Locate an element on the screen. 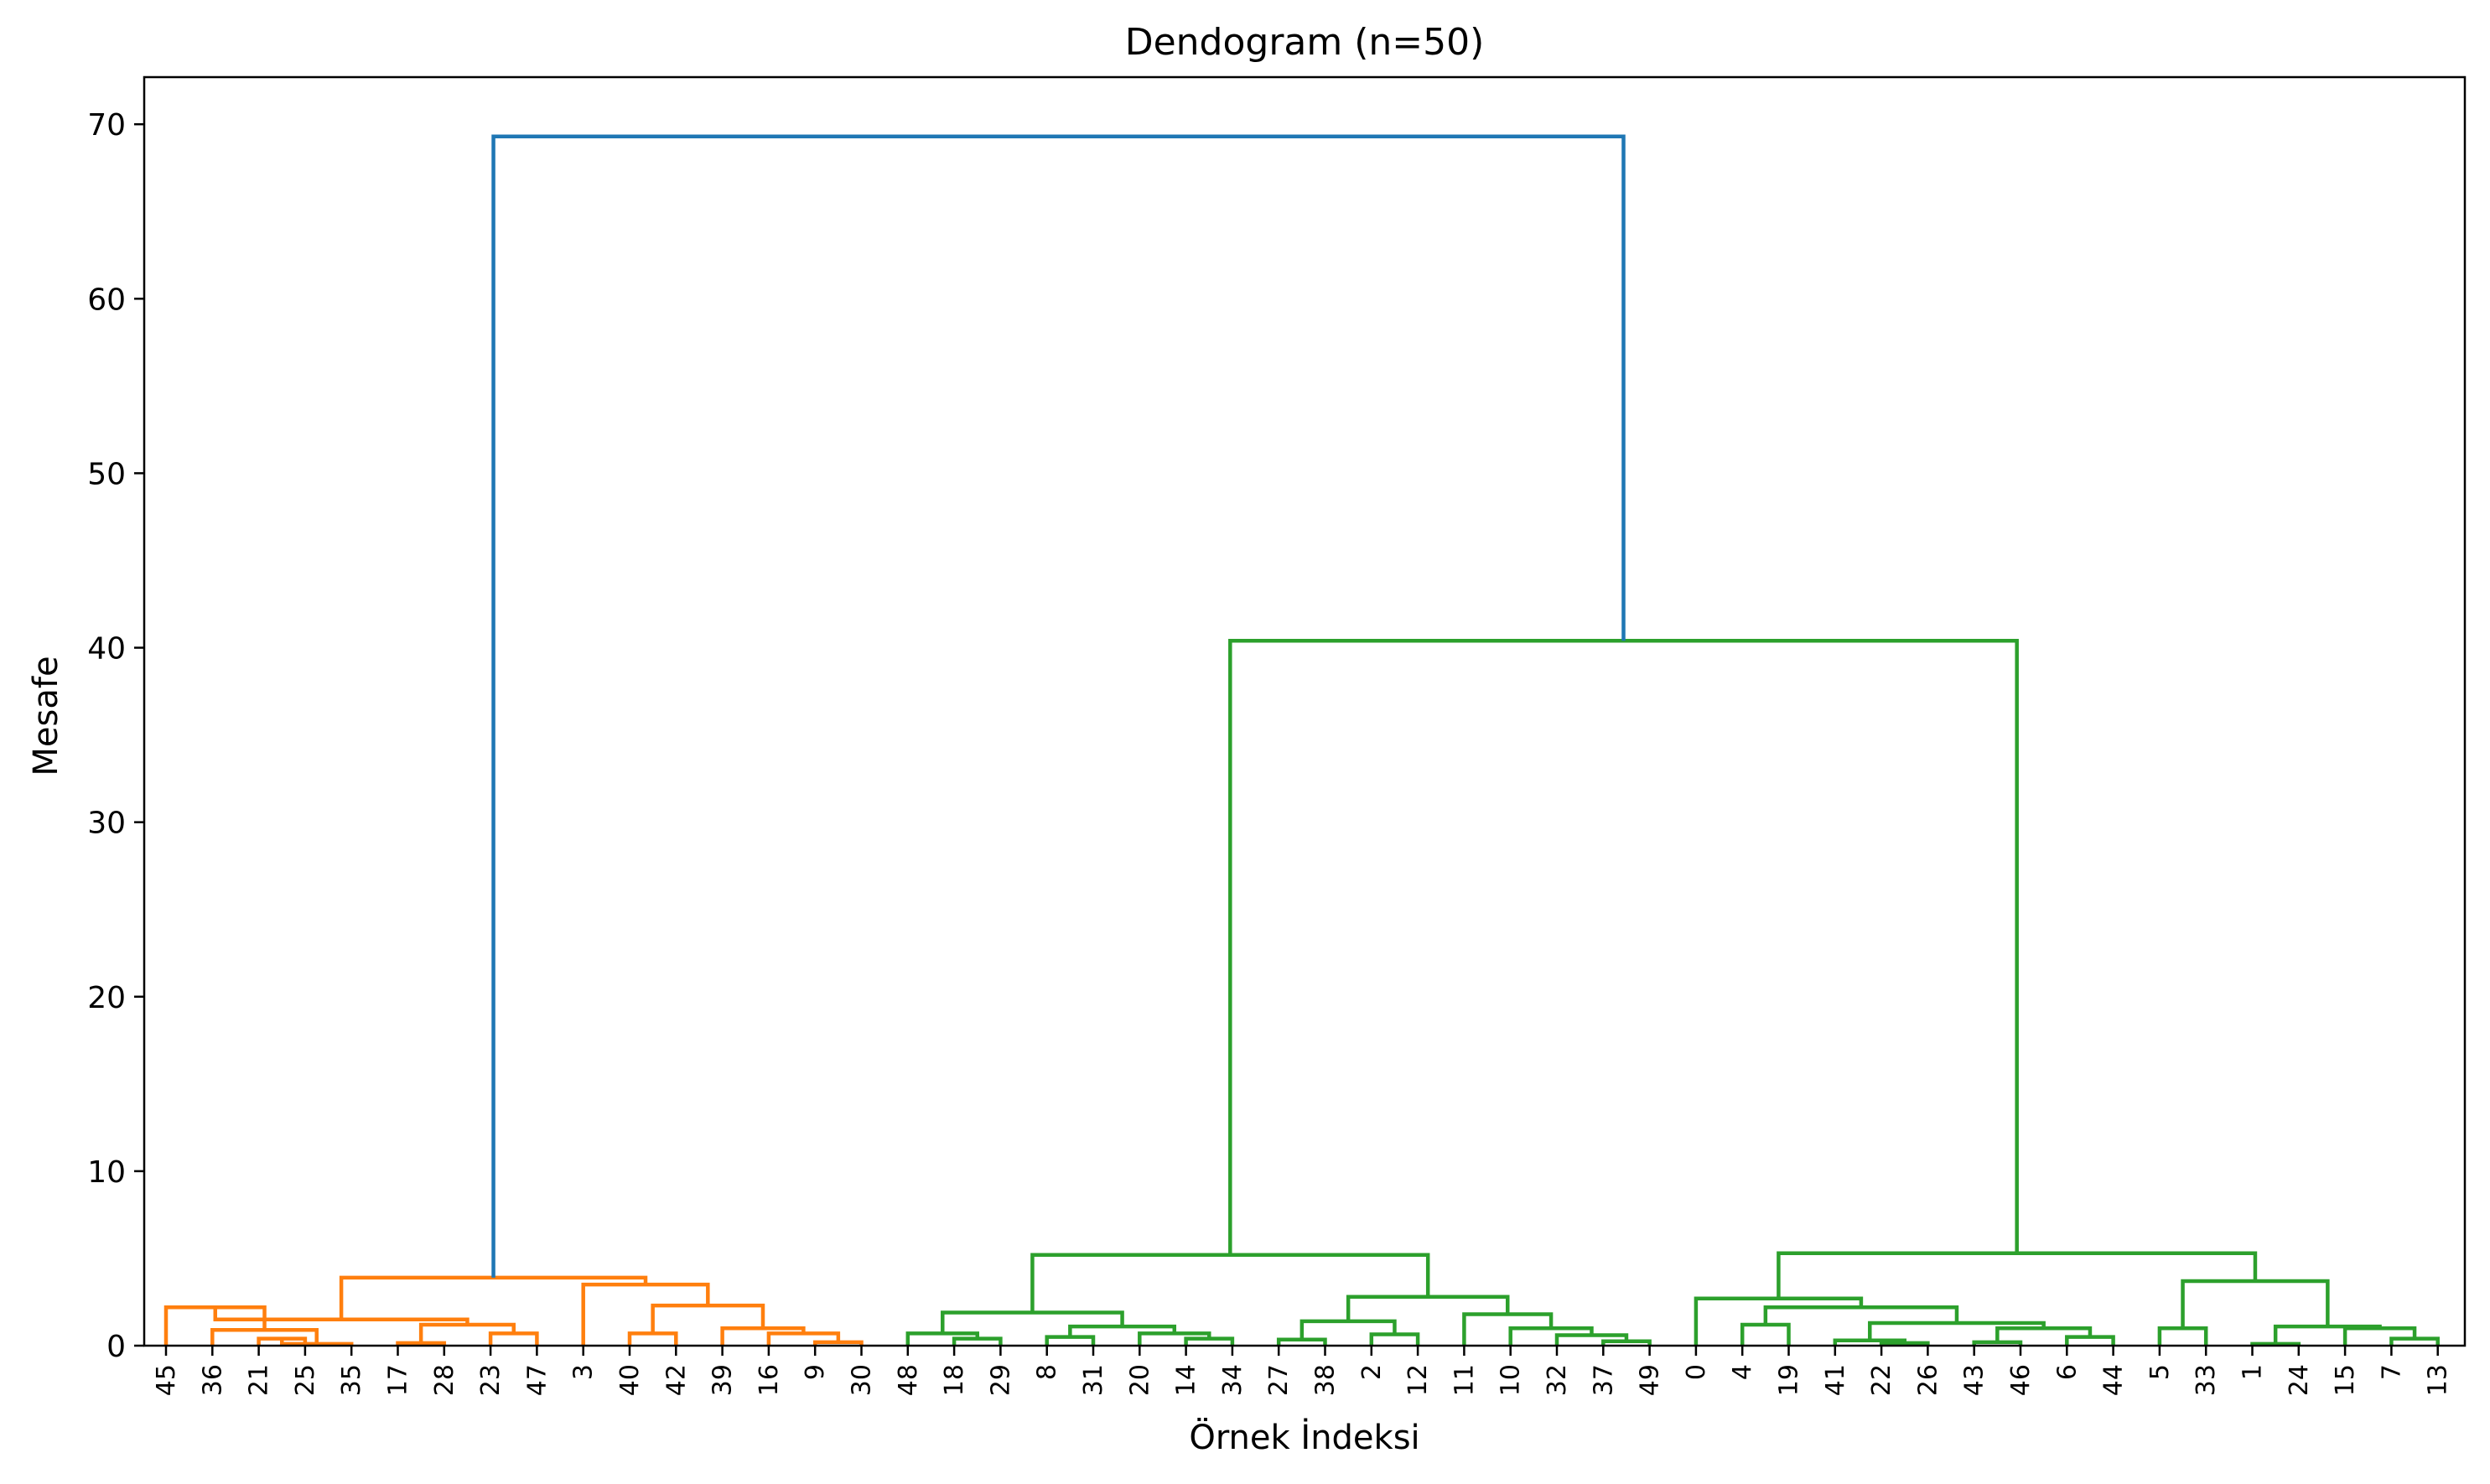  x-tick-label: 32 is located at coordinates (1557, 1380).